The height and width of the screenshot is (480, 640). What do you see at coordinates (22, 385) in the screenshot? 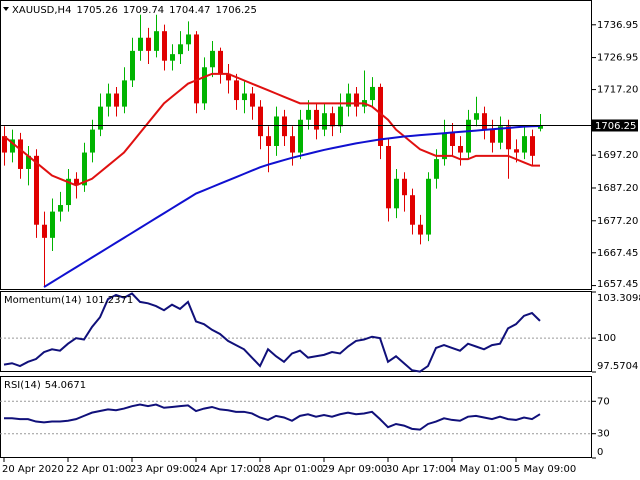
I see `indicator-name: RSI(14)` at bounding box center [22, 385].